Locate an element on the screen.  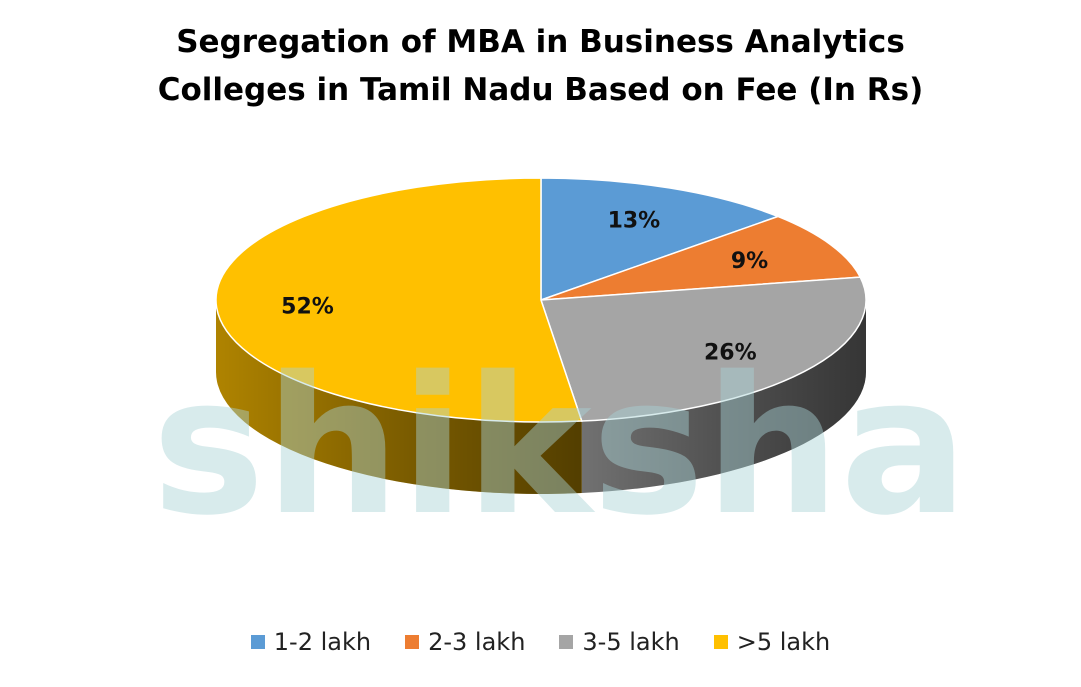
legend-label: 2-3 lakh is located at coordinates (477, 642).